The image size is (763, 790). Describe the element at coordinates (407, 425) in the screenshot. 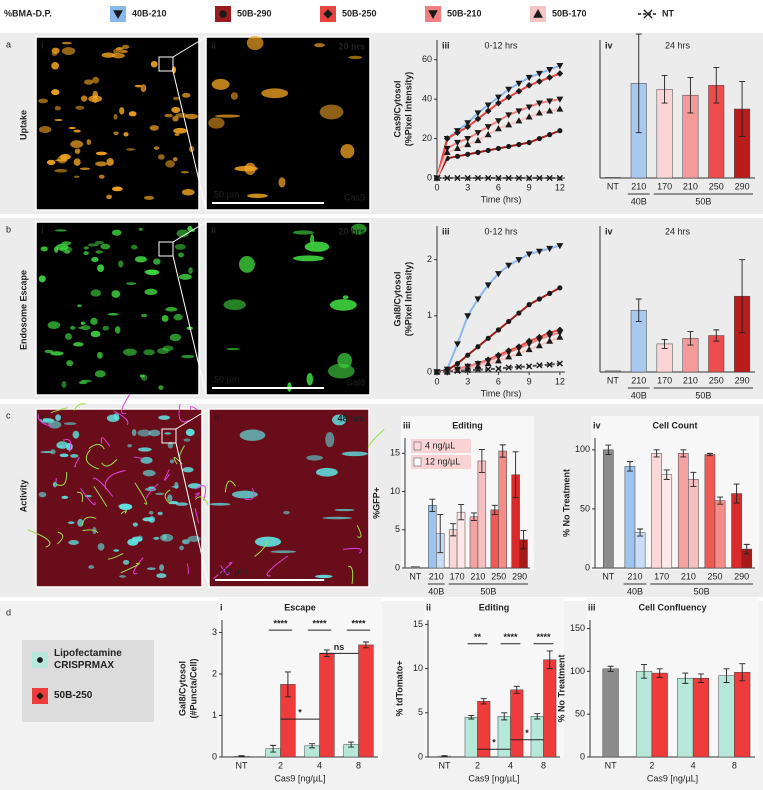

I see `chart-numeral: iii` at that location.